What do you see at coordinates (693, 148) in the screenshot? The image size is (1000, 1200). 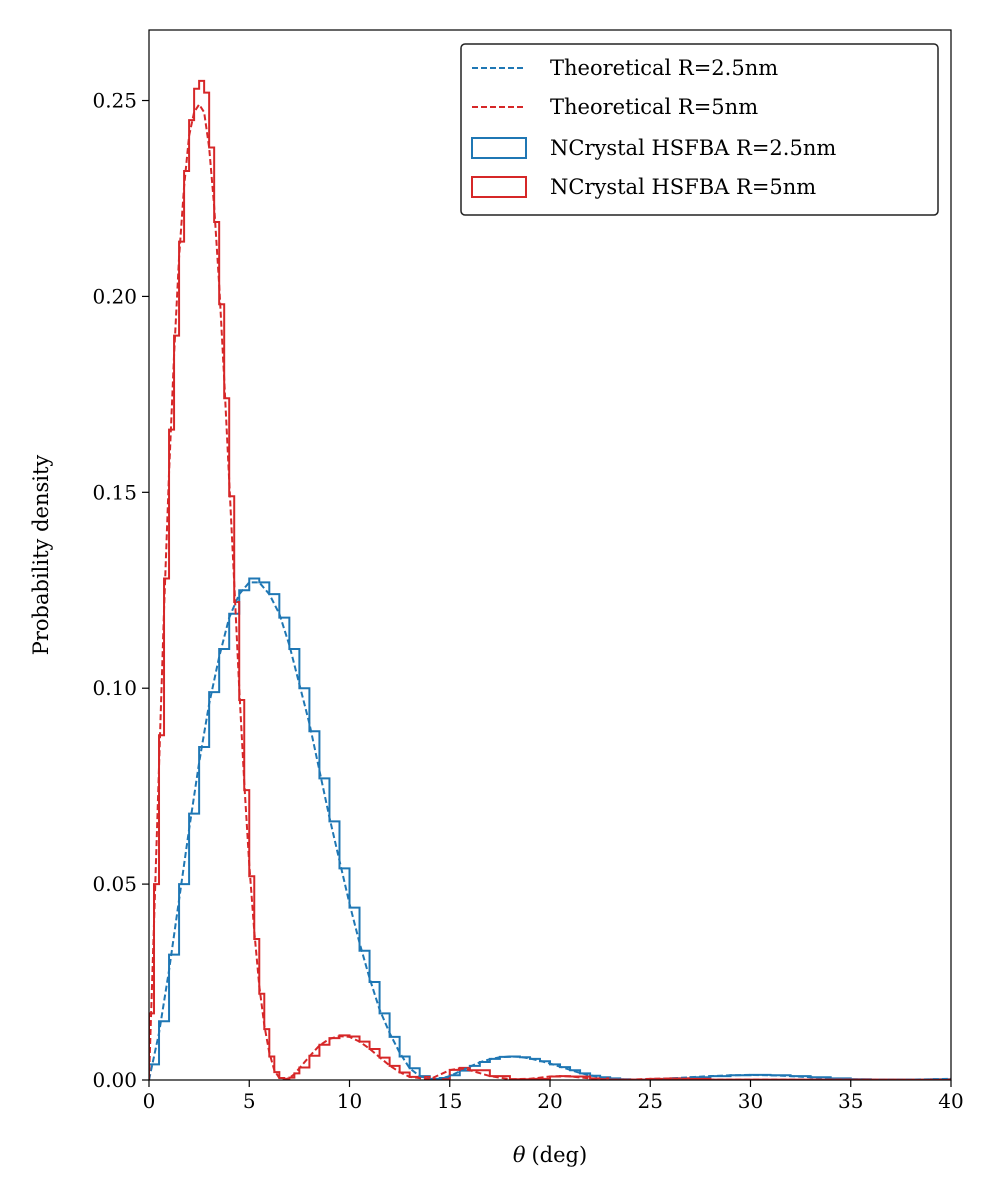 I see `legend-label-ncrystal-2-5nm: NCrystal HSFBA R=2.5nm` at bounding box center [693, 148].